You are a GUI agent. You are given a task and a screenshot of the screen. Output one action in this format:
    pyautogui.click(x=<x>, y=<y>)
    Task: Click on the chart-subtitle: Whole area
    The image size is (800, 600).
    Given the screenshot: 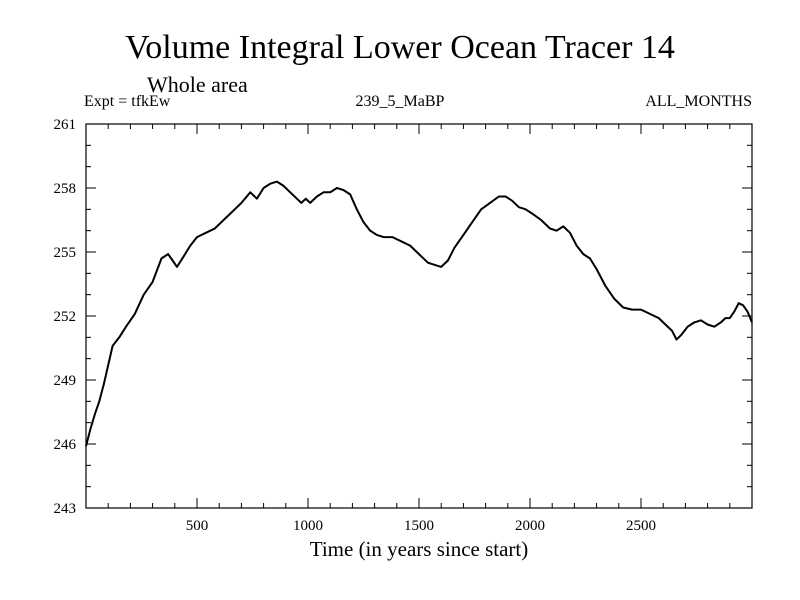 What is the action you would take?
    pyautogui.click(x=197, y=84)
    